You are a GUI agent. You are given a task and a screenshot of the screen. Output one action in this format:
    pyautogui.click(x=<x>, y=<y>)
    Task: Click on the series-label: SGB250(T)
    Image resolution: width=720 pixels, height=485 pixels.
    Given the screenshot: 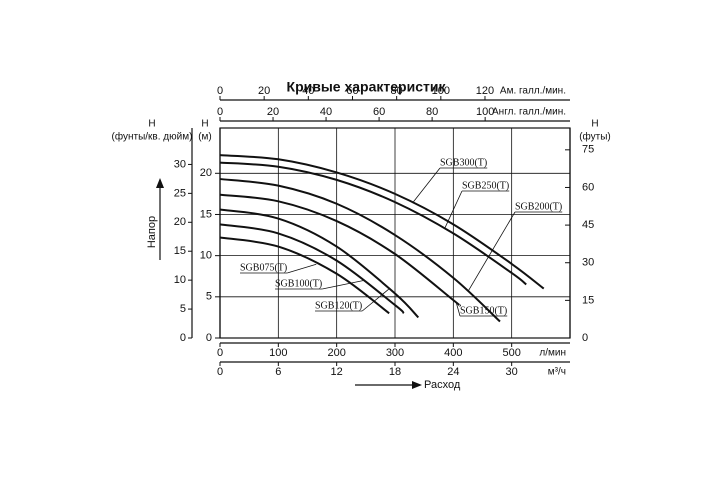 What is the action you would take?
    pyautogui.click(x=485, y=185)
    